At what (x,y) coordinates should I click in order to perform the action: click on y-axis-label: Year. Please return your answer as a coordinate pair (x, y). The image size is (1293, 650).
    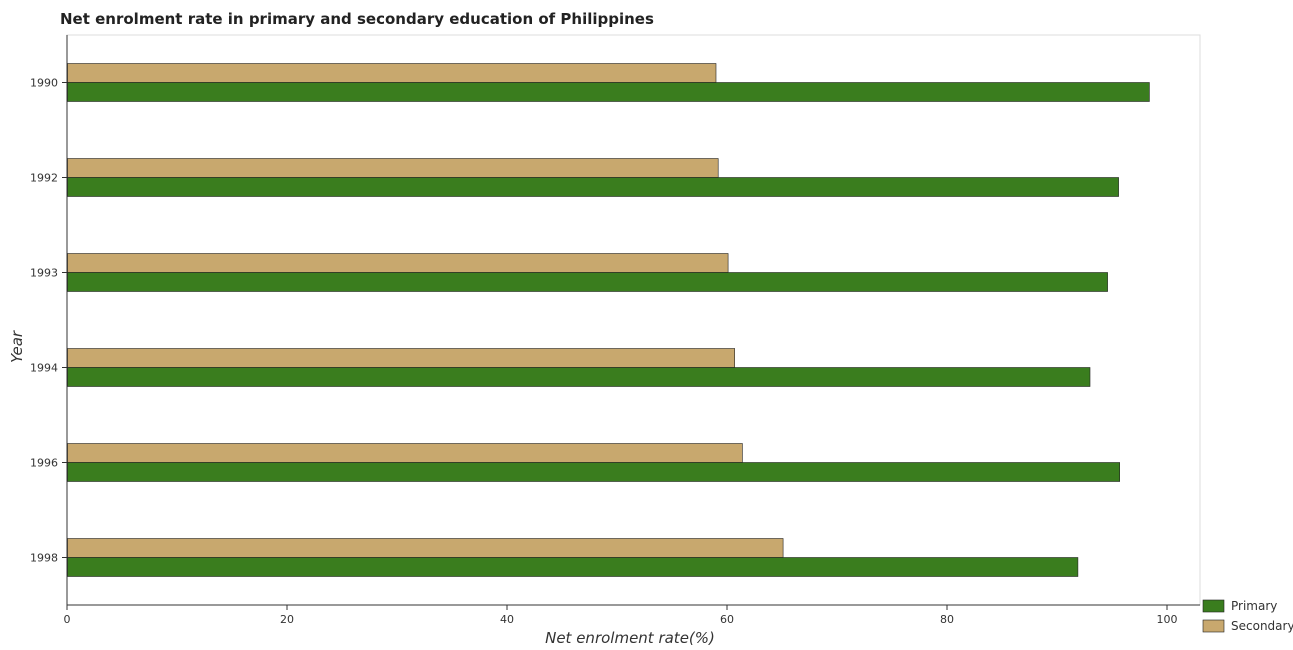
    Looking at the image, I should click on (17, 346).